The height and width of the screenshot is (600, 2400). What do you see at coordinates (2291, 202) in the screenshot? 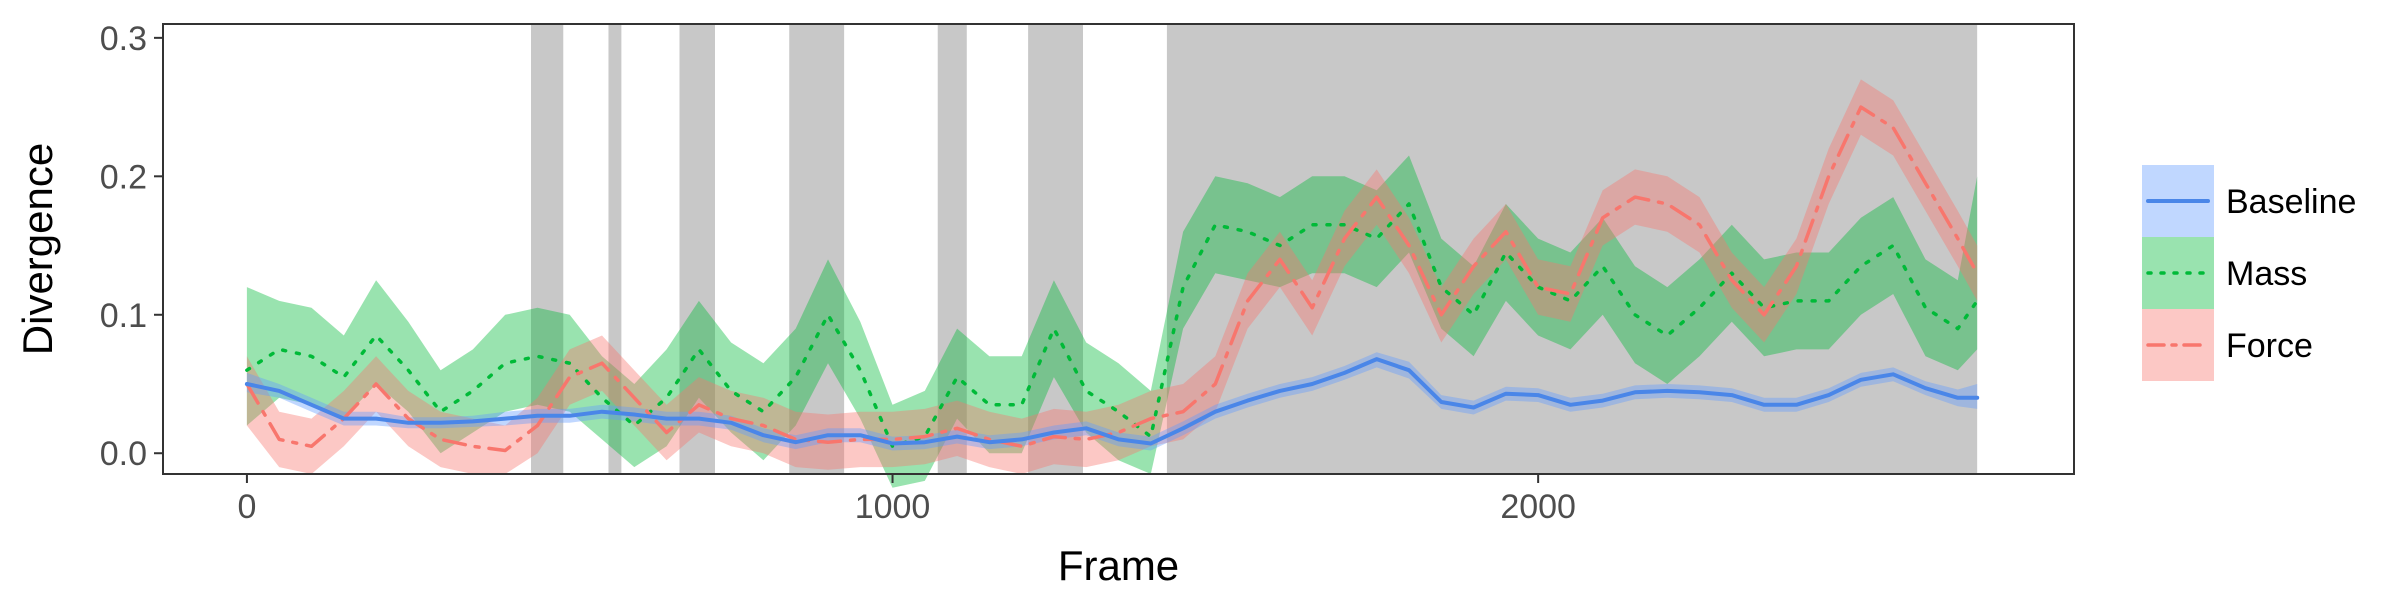
I see `legend-label-baseline: Baseline` at bounding box center [2291, 202].